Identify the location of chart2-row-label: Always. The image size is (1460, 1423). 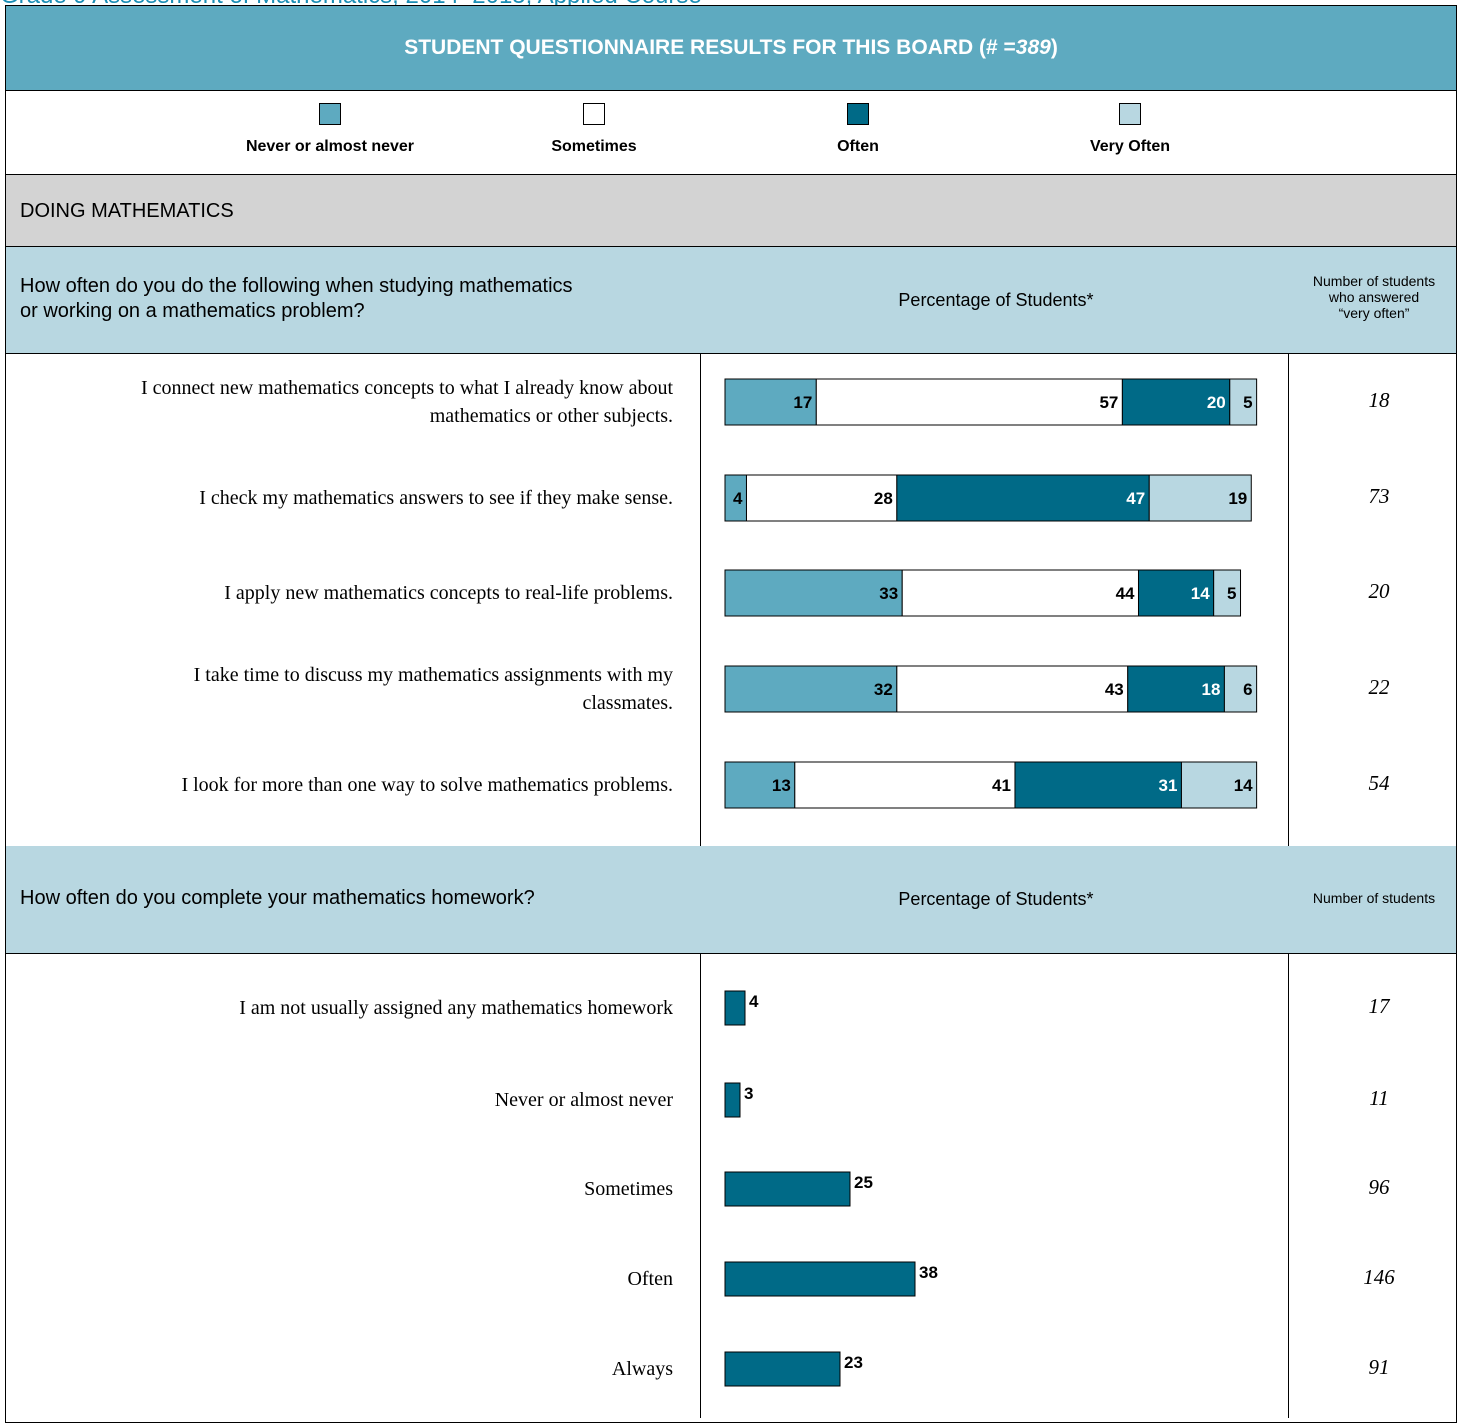
(642, 1369).